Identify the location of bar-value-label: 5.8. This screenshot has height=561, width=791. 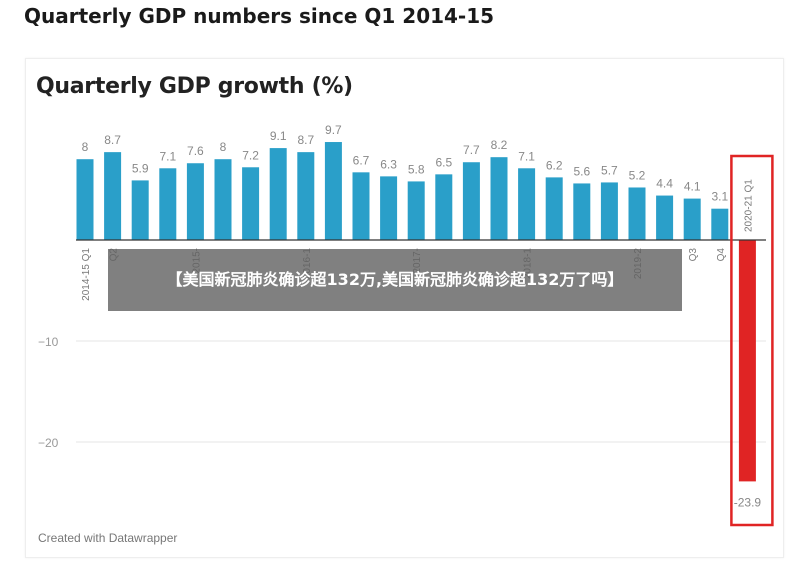
(416, 169).